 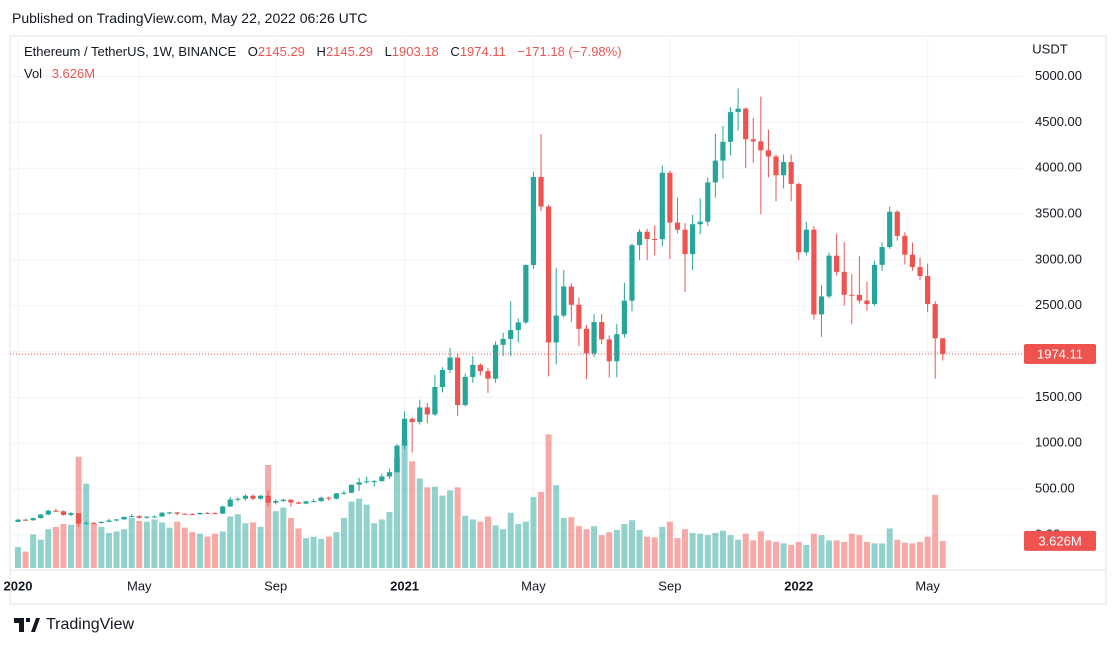 What do you see at coordinates (349, 51) in the screenshot?
I see `ohlc-value: 2145.29` at bounding box center [349, 51].